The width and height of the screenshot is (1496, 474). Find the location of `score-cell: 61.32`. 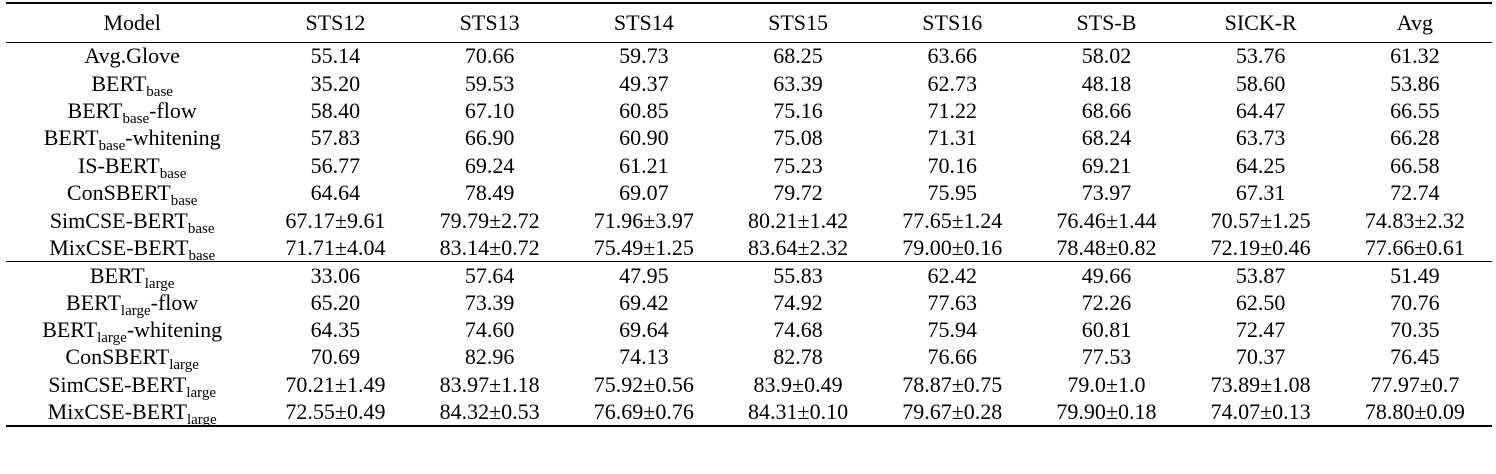

score-cell: 61.32 is located at coordinates (1415, 56).